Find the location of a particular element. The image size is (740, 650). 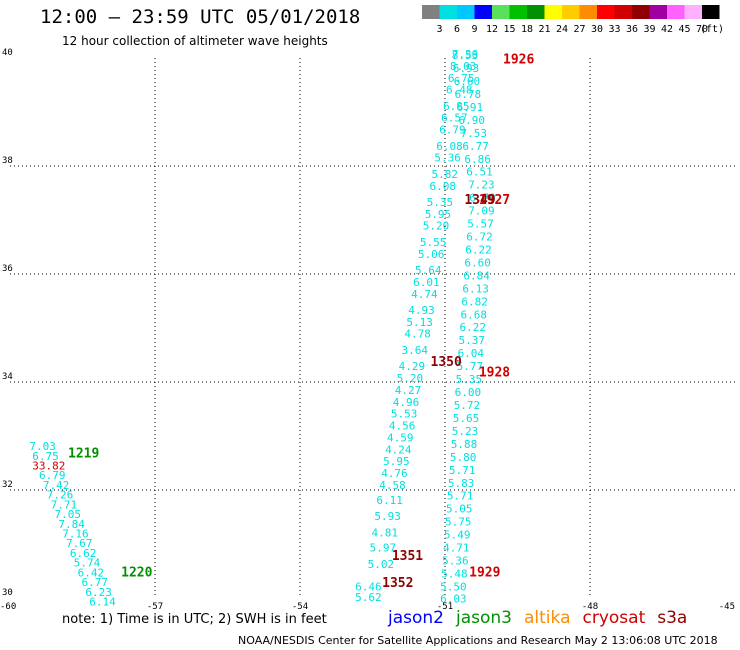

legend-label: 70 is located at coordinates (702, 29).